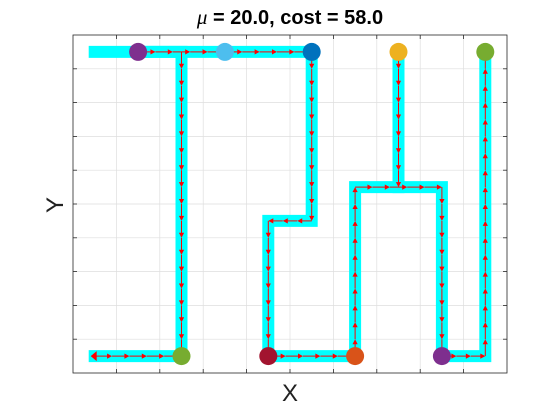 The image size is (560, 420). What do you see at coordinates (55, 205) in the screenshot?
I see `y-axis-label: Y` at bounding box center [55, 205].